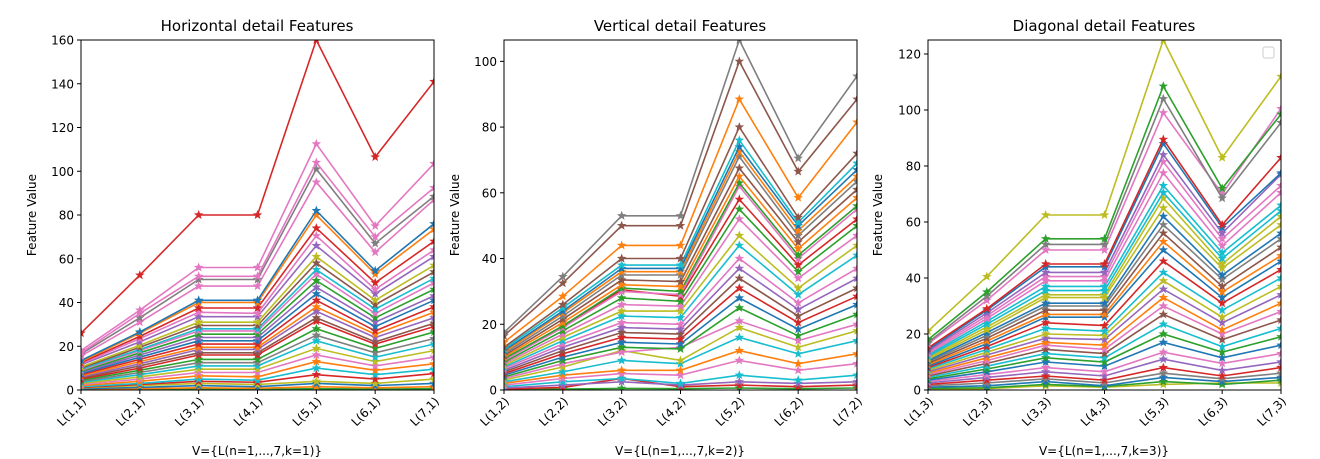  Describe the element at coordinates (66, 259) in the screenshot. I see `y-tick-label: 60` at that location.